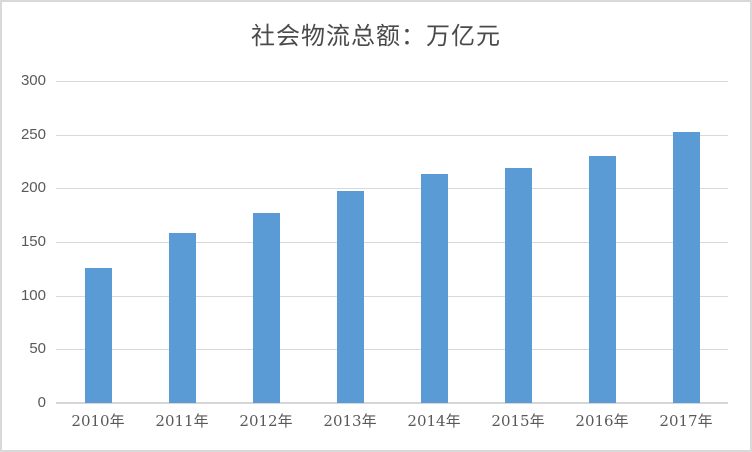 This screenshot has height=452, width=752. What do you see at coordinates (266, 308) in the screenshot?
I see `bar-2012年` at bounding box center [266, 308].